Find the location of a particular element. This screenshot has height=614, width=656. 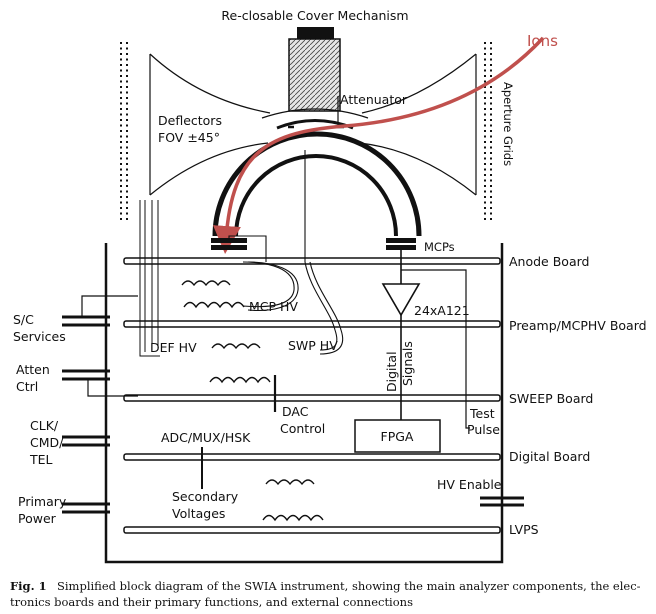

power-label: Power is located at coordinates (37, 518).